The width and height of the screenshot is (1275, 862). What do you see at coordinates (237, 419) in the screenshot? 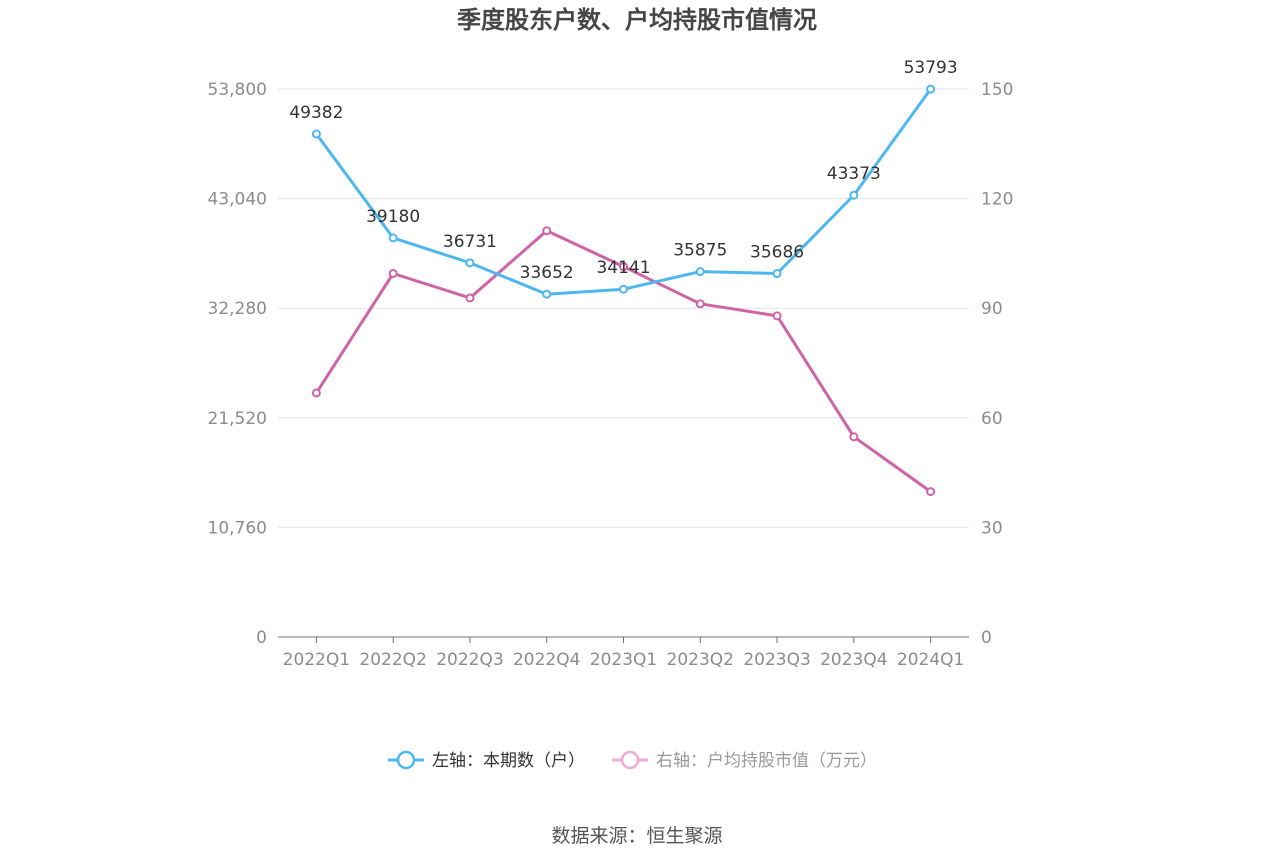
I see `left-axis-tick-label: 21,520` at bounding box center [237, 419].